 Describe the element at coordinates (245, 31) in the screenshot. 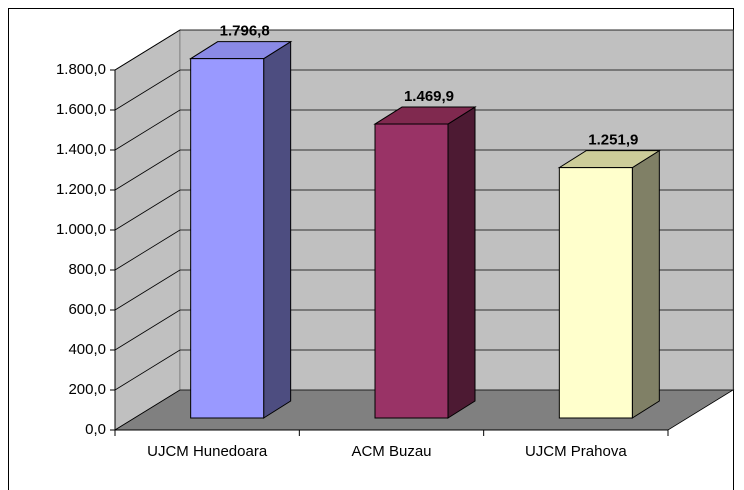

I see `value-label: 1.796,8` at that location.